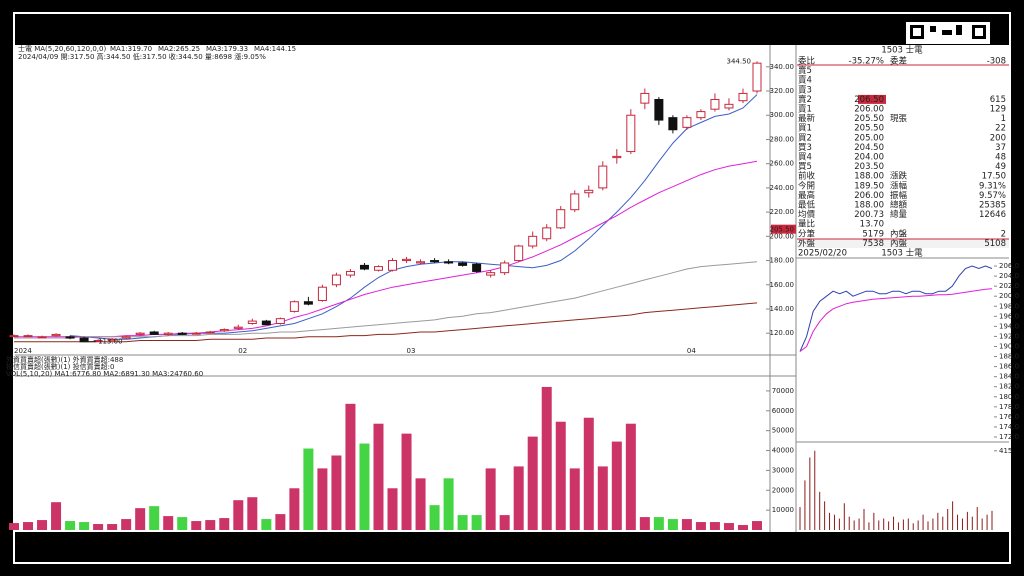 The image size is (1024, 576). I want to click on intraday-line, so click(896, 308).